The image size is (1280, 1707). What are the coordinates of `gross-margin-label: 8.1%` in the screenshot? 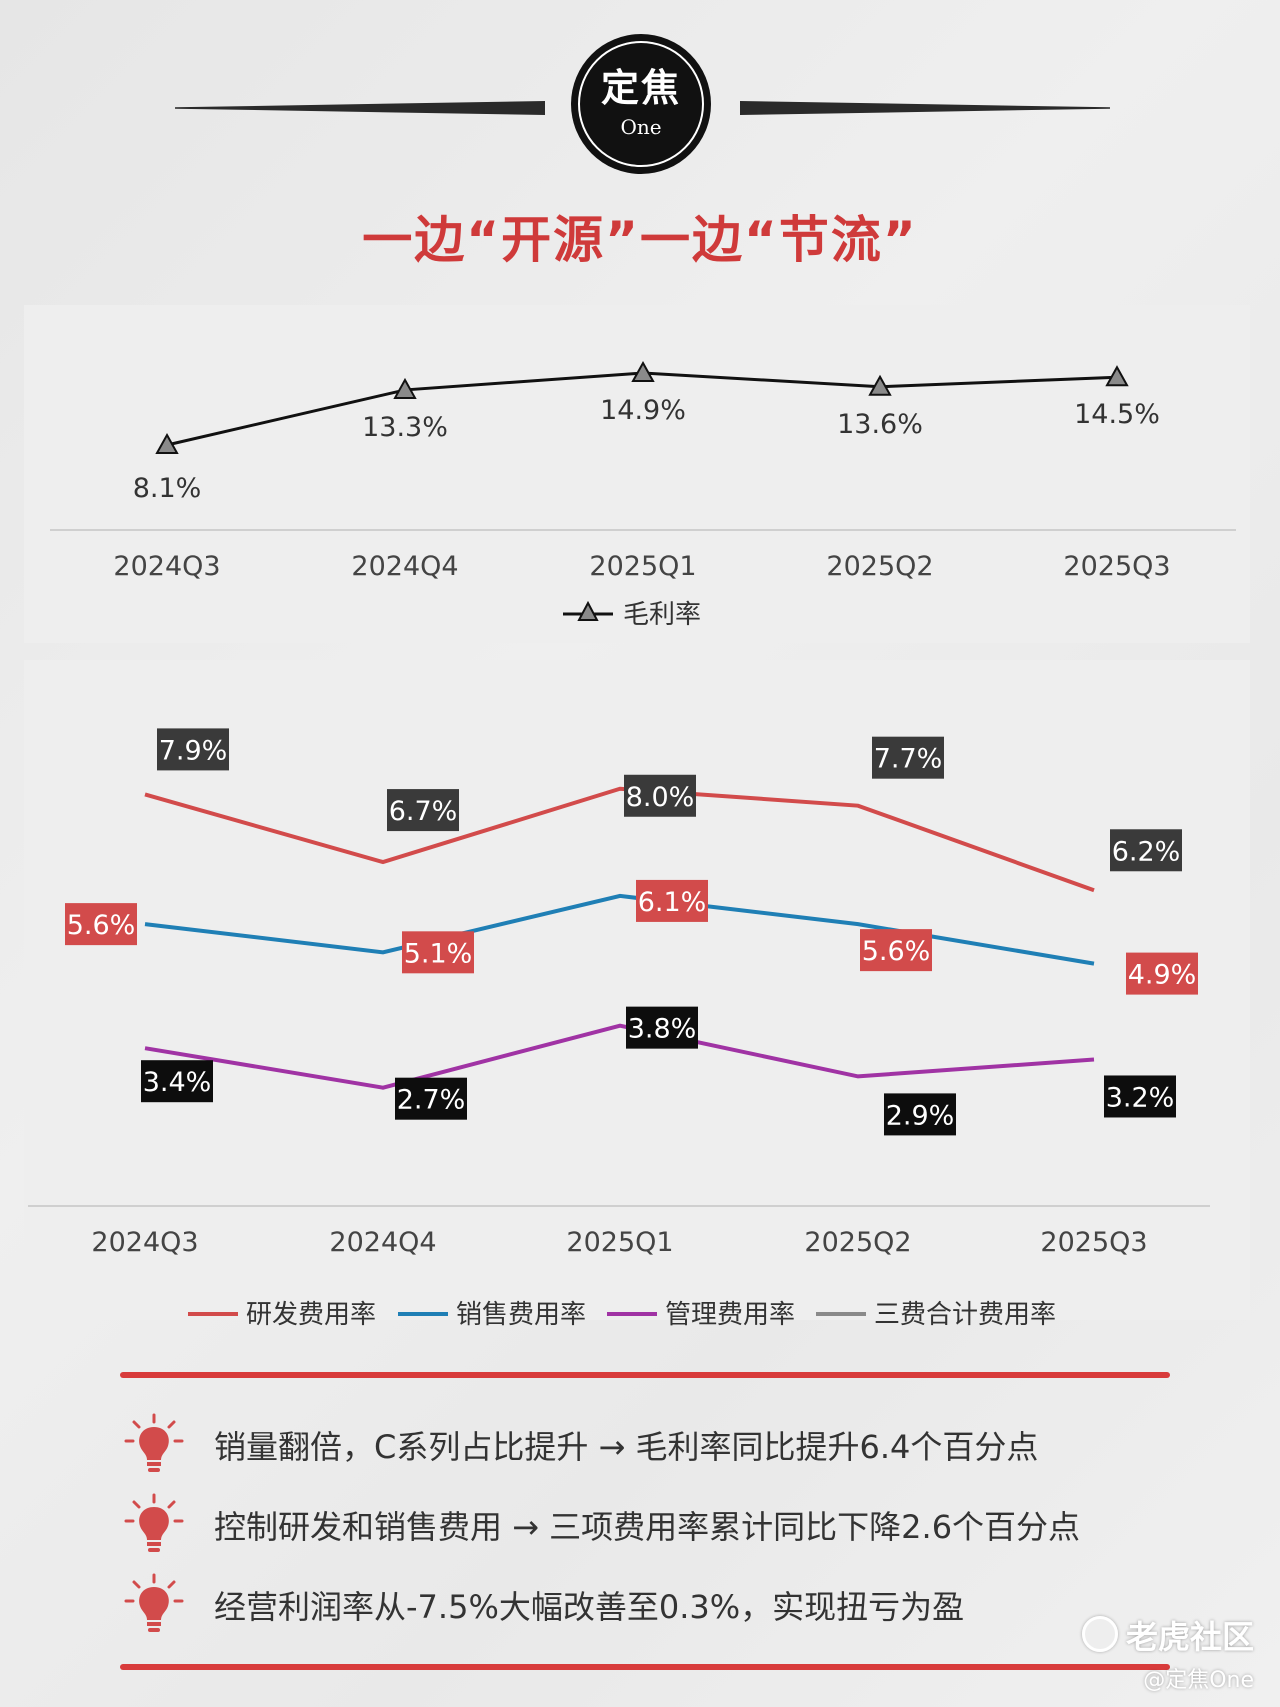 It's located at (167, 488).